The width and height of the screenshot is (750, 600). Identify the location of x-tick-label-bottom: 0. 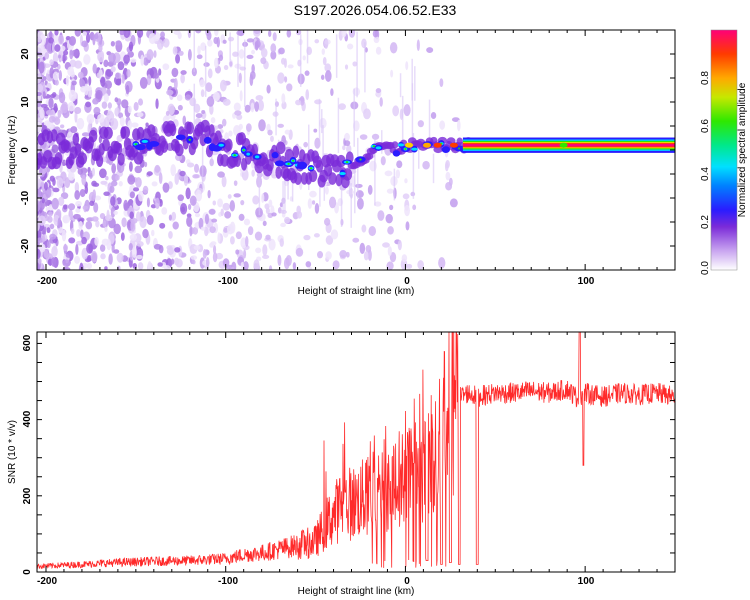
(407, 581).